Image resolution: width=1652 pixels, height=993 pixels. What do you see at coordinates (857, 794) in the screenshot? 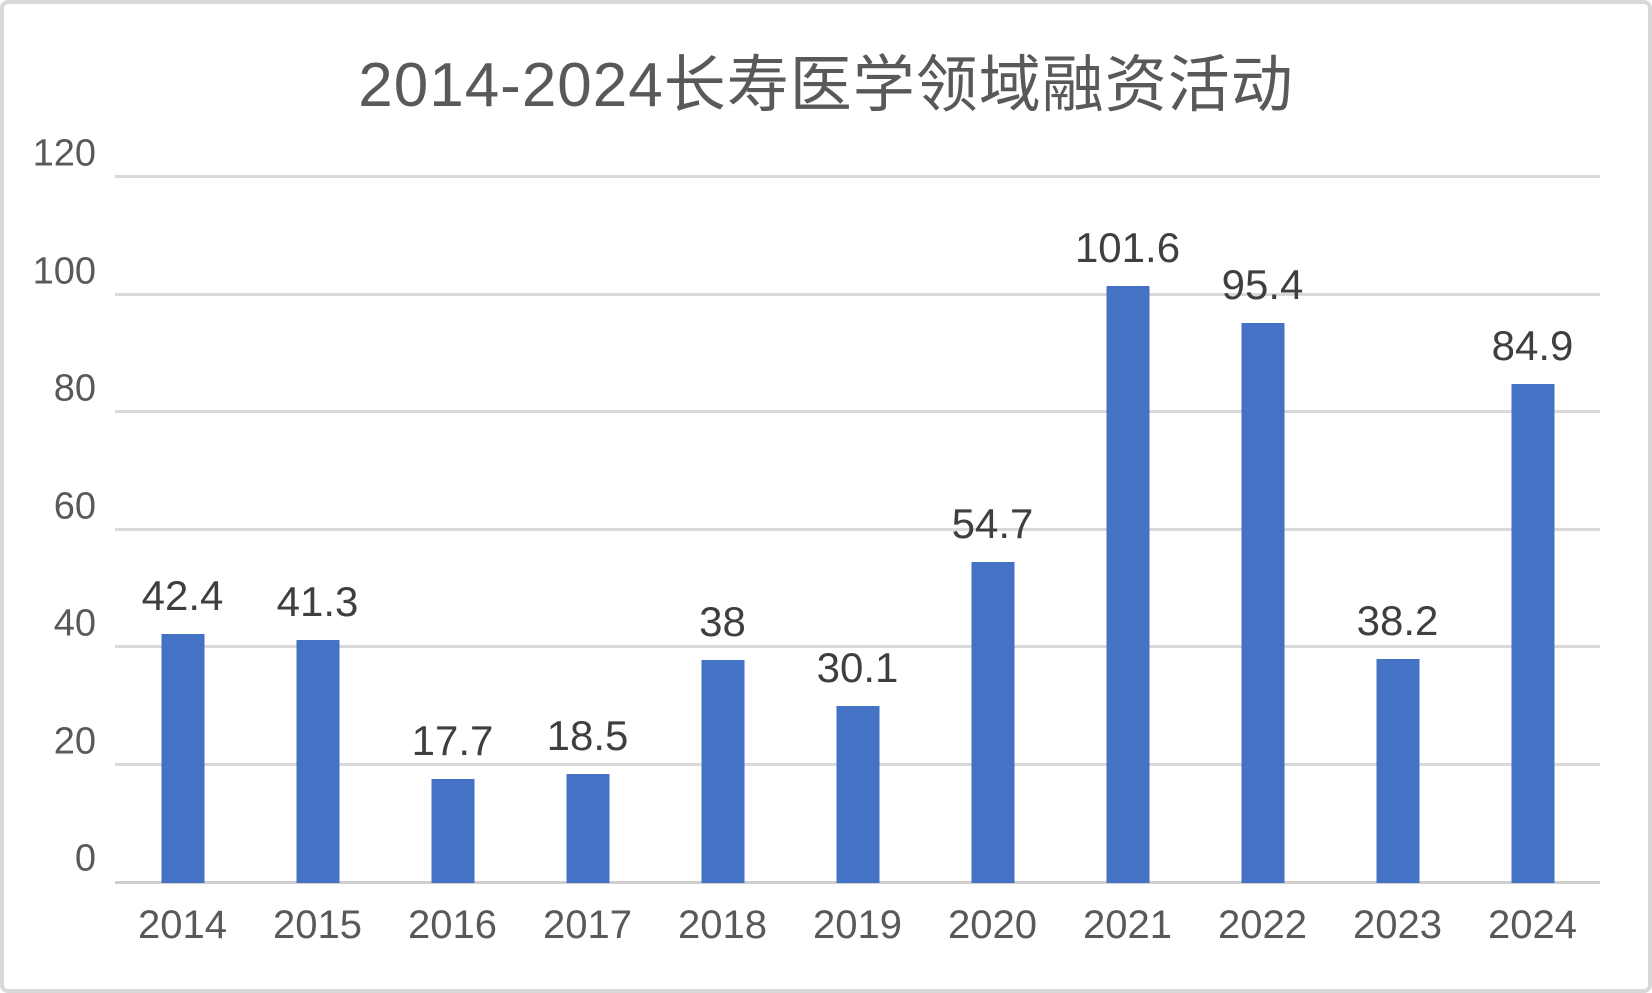
I see `bar-2019` at bounding box center [857, 794].